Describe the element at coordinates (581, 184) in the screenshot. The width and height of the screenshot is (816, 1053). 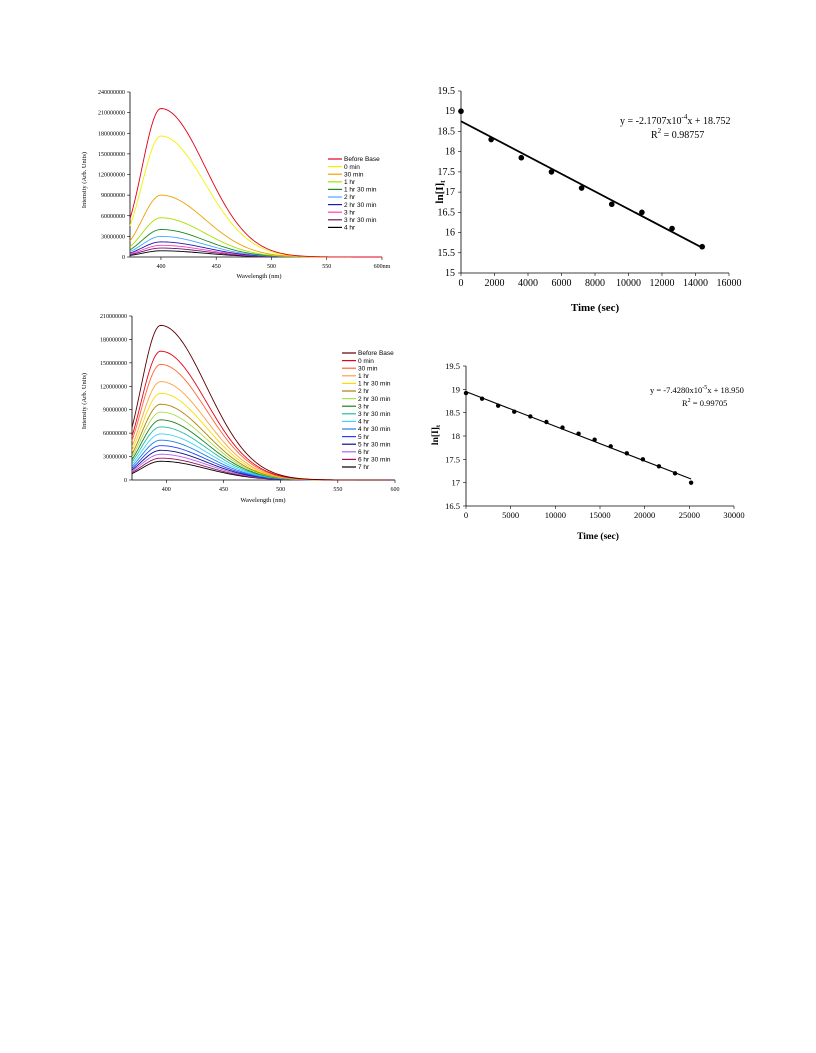
I see `fit-line` at that location.